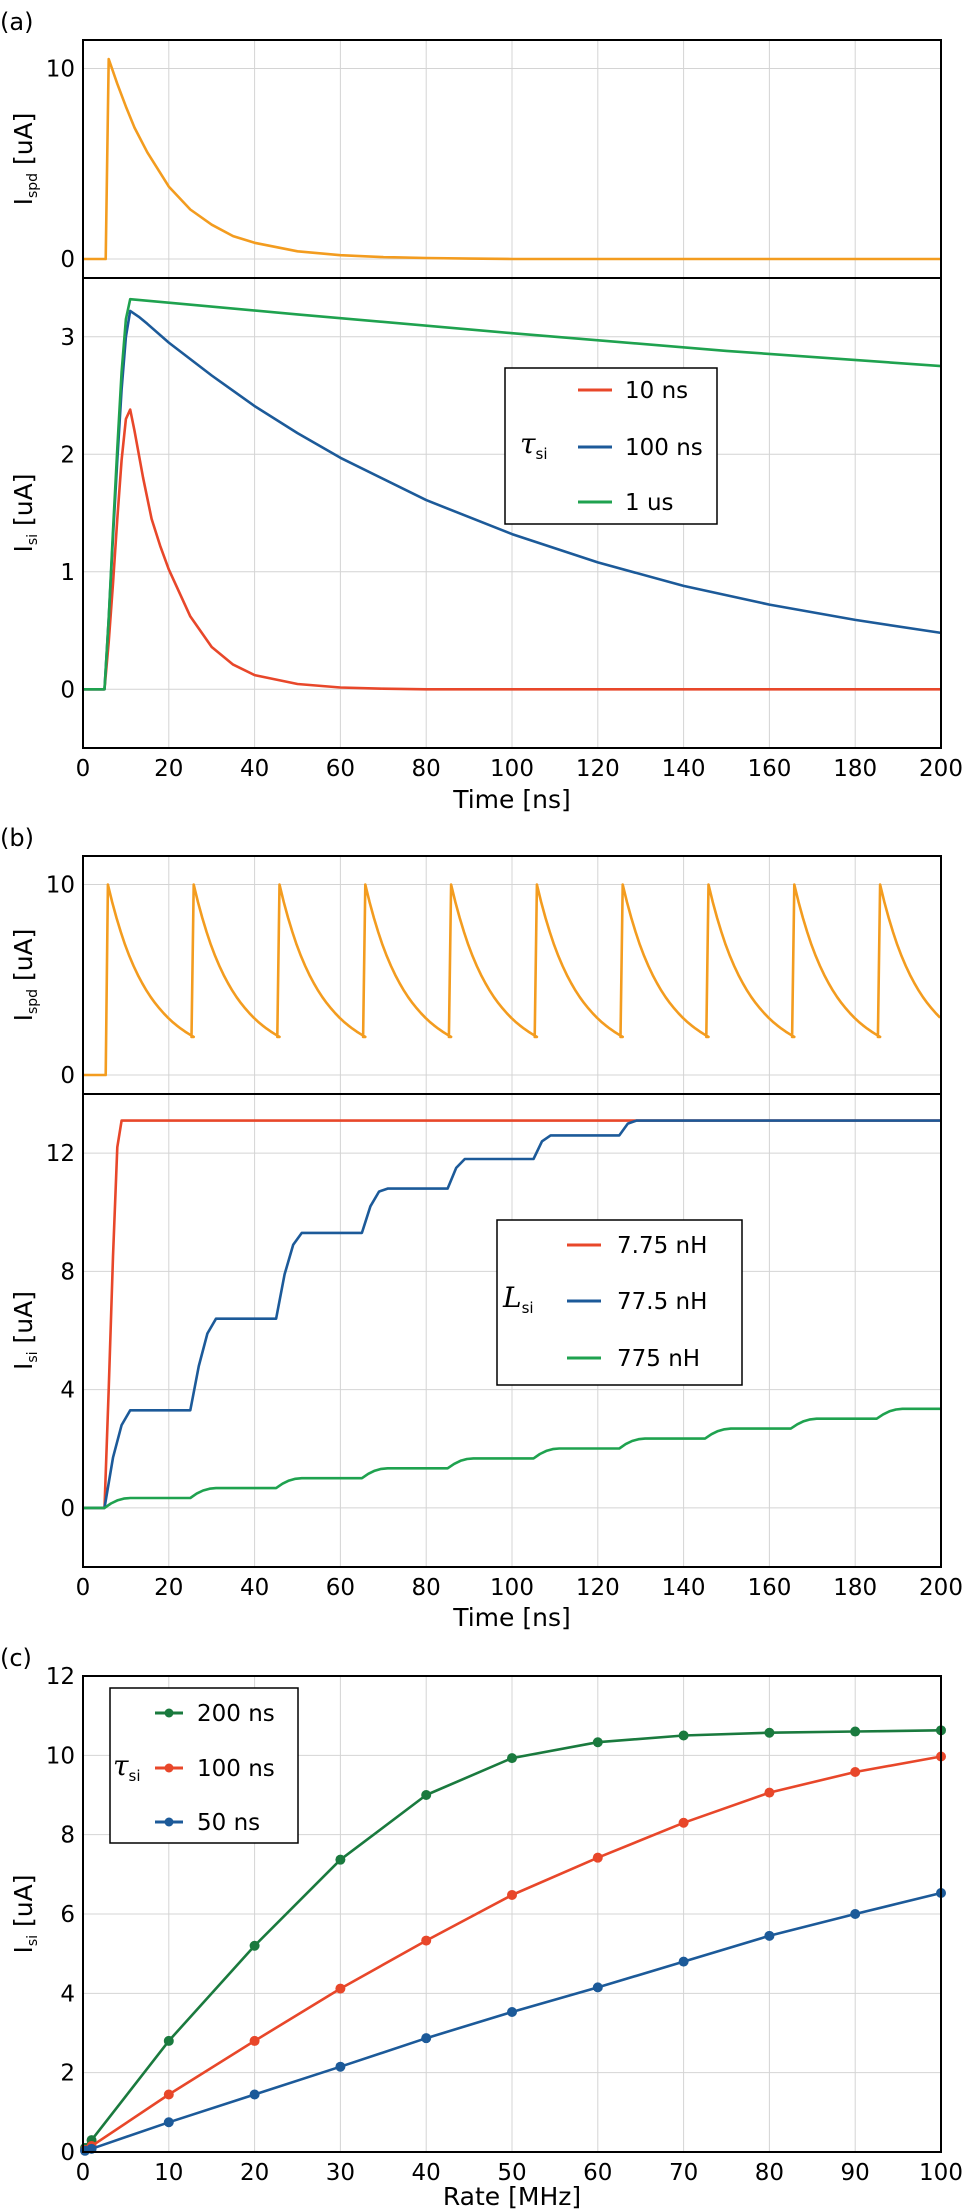  What do you see at coordinates (168, 2173) in the screenshot?
I see `c-xtick-1: 10` at bounding box center [168, 2173].